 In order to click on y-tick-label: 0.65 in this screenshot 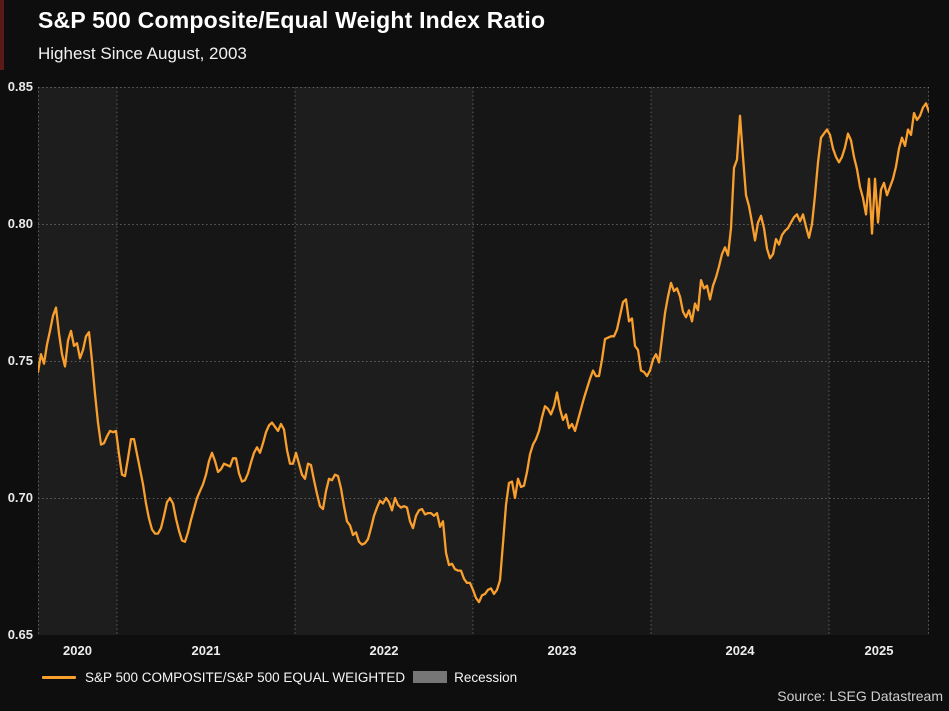, I will do `click(20, 634)`.